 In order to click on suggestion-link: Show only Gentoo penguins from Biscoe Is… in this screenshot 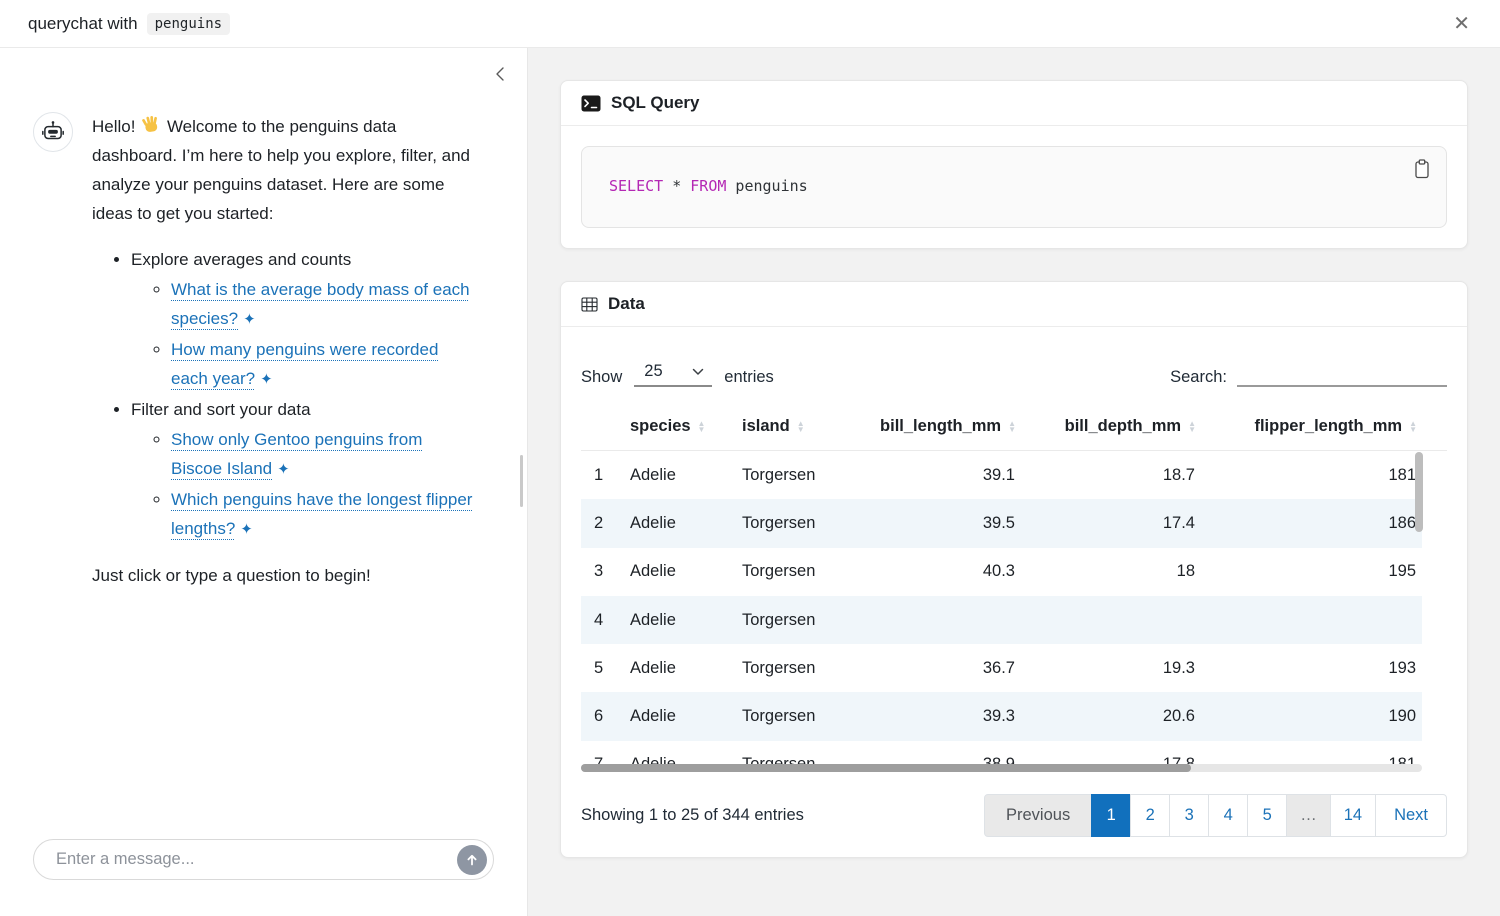, I will do `click(297, 454)`.